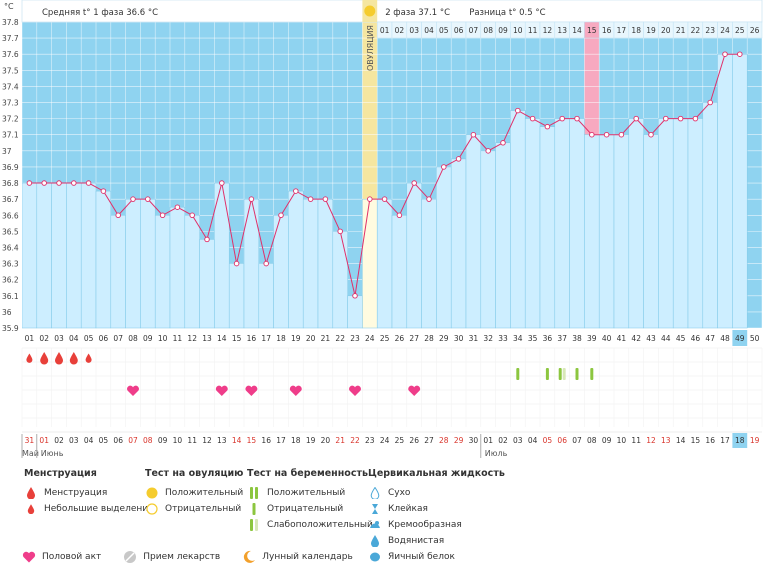 This screenshot has width=770, height=565. What do you see at coordinates (651, 30) in the screenshot?
I see `phase2-day-label: 19` at bounding box center [651, 30].